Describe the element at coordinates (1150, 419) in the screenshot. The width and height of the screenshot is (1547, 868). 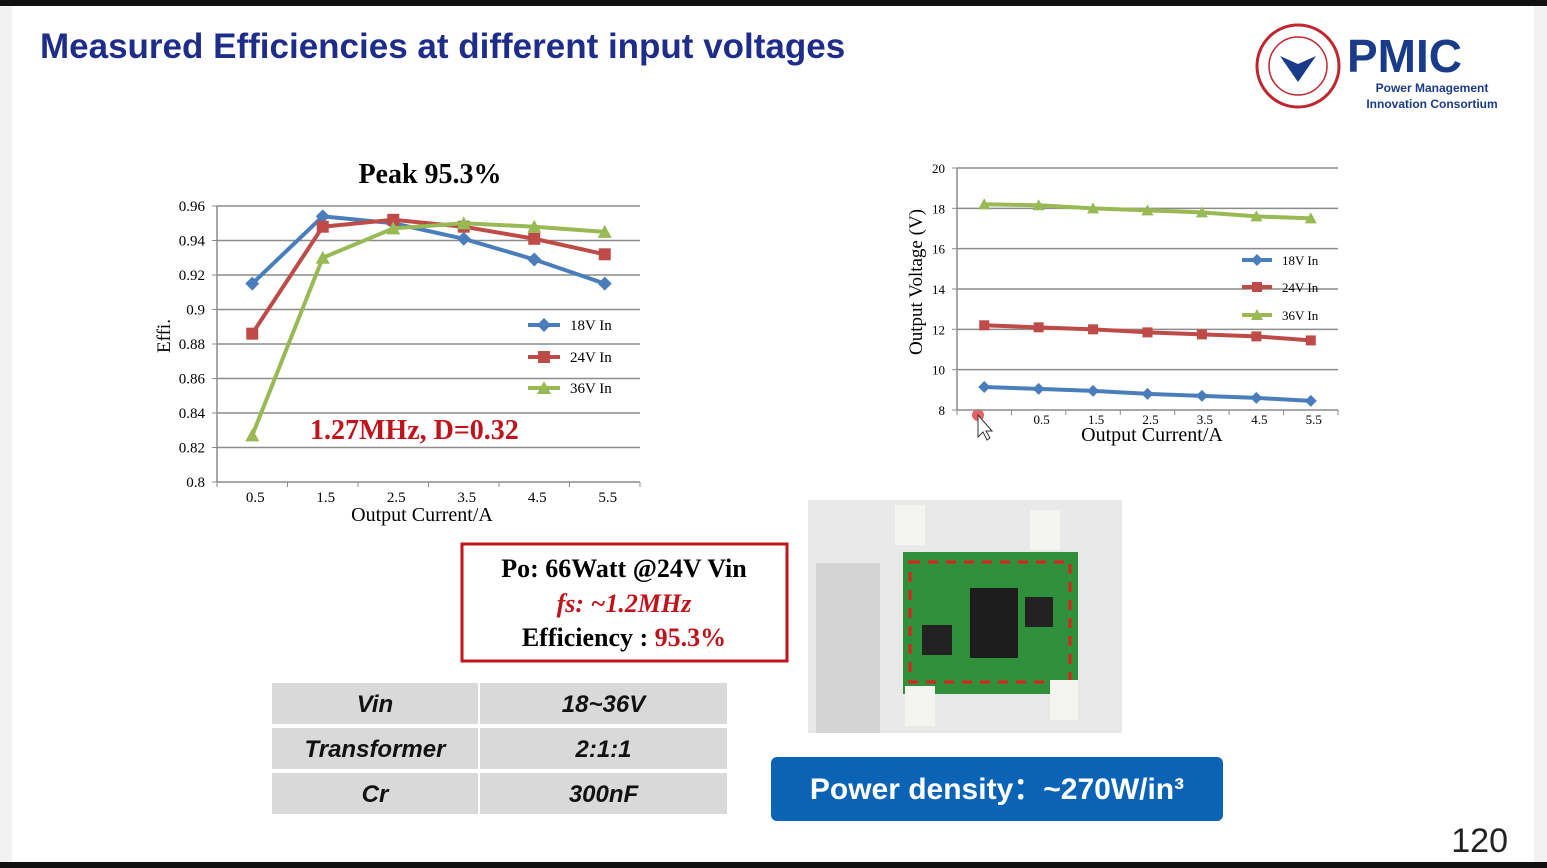
I see `x-tick-label: 2.5` at that location.